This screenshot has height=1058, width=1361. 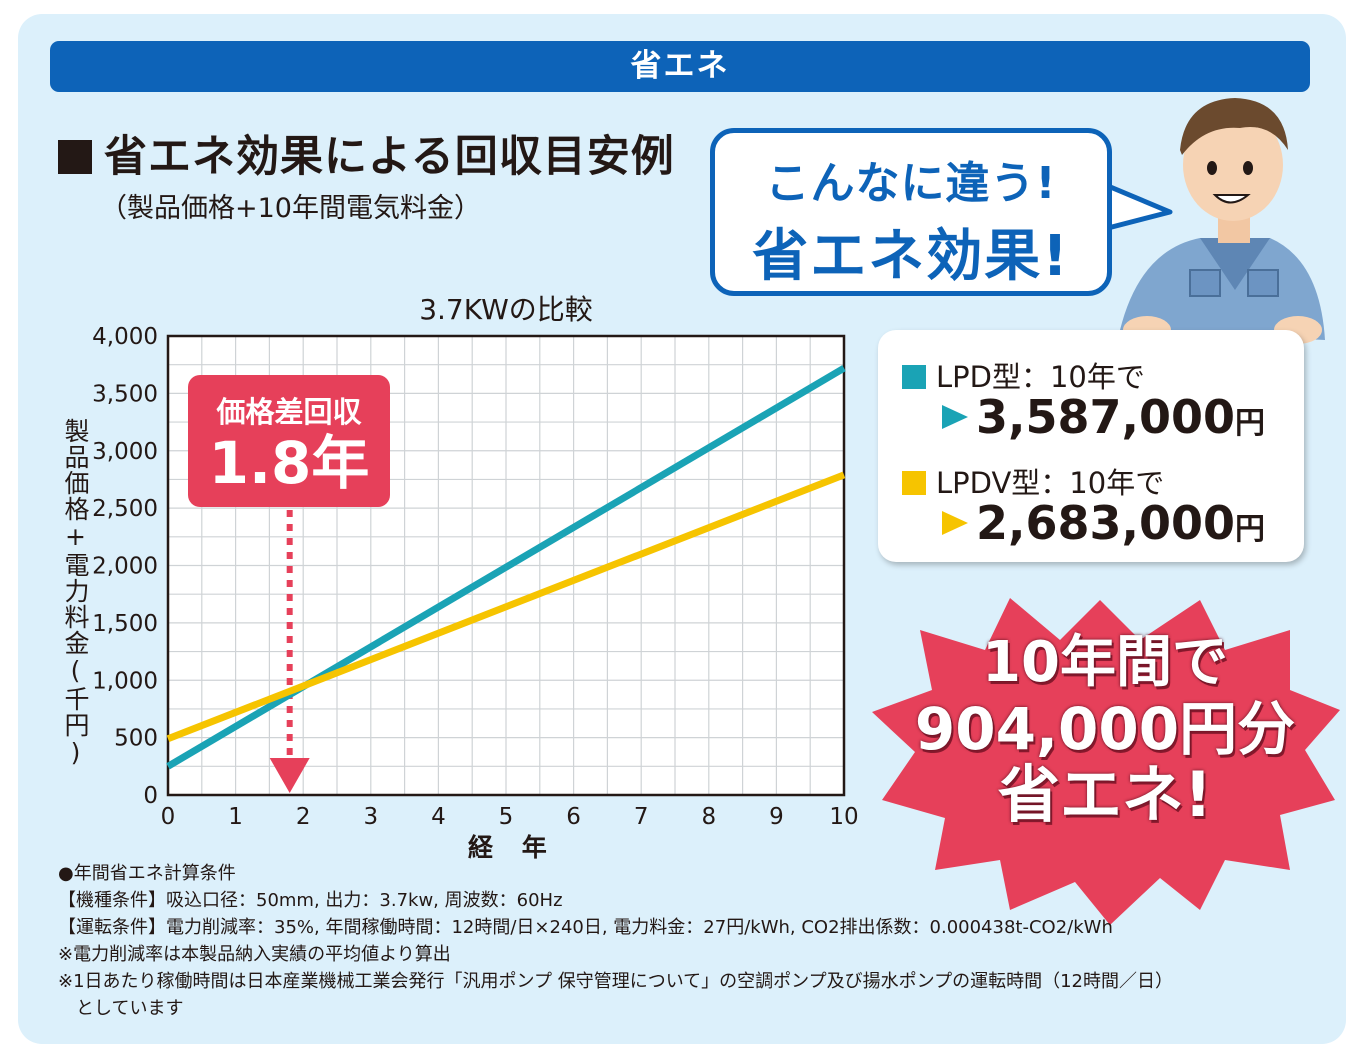 I want to click on x-tick-label: 8, so click(x=708, y=817).